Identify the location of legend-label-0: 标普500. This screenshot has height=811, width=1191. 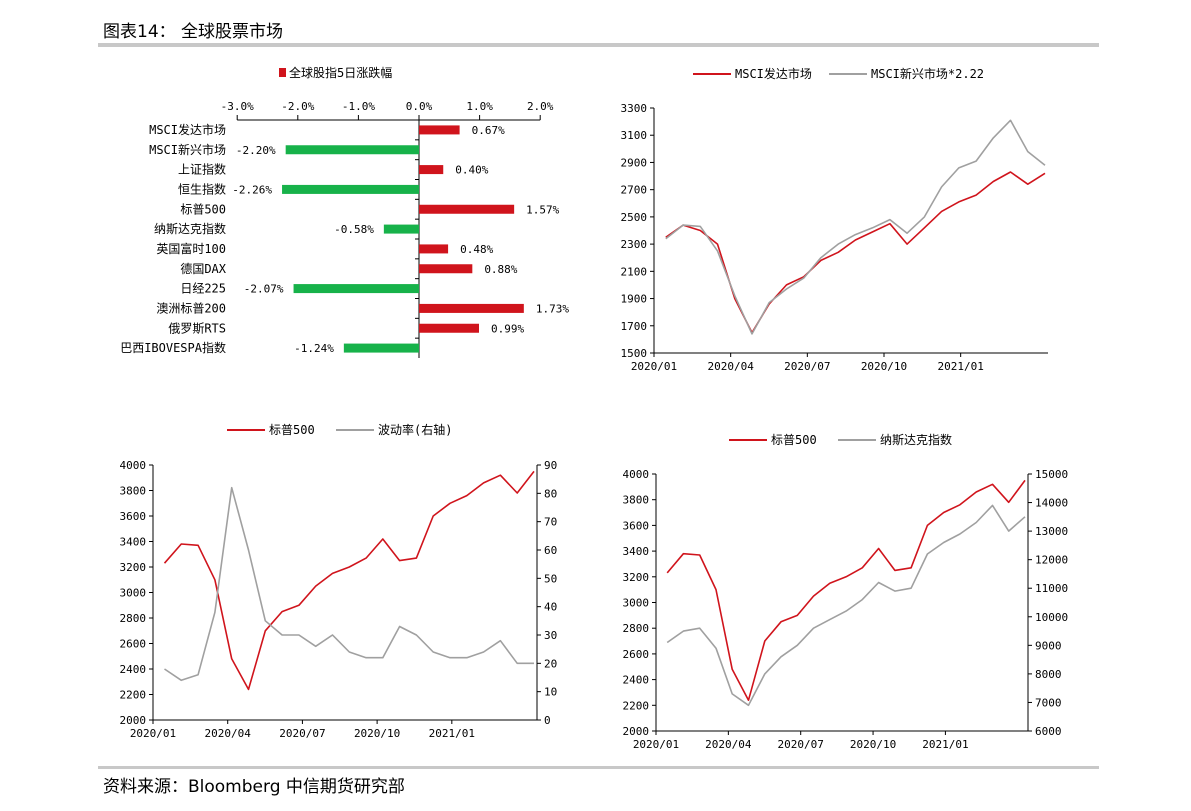
(292, 430).